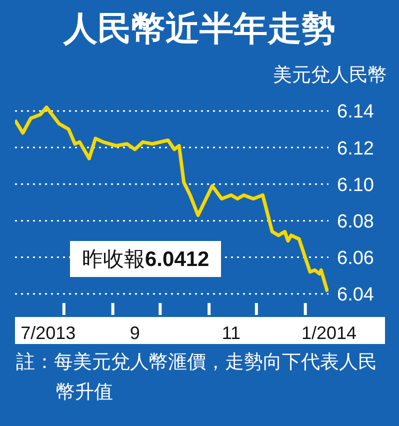 This screenshot has width=399, height=426. Describe the element at coordinates (199, 29) in the screenshot. I see `chart-title: 人民幣近半年走勢` at that location.